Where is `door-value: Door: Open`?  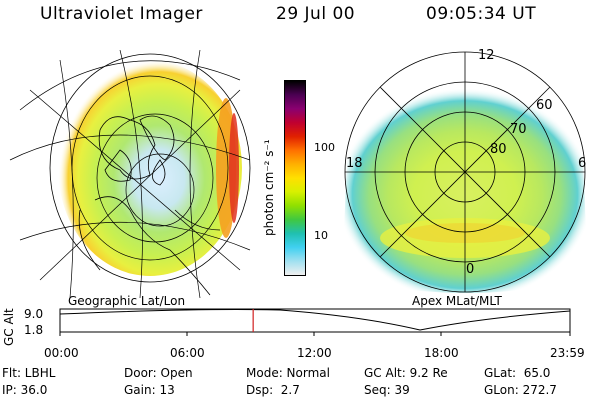
door-value: Door: Open is located at coordinates (158, 373).